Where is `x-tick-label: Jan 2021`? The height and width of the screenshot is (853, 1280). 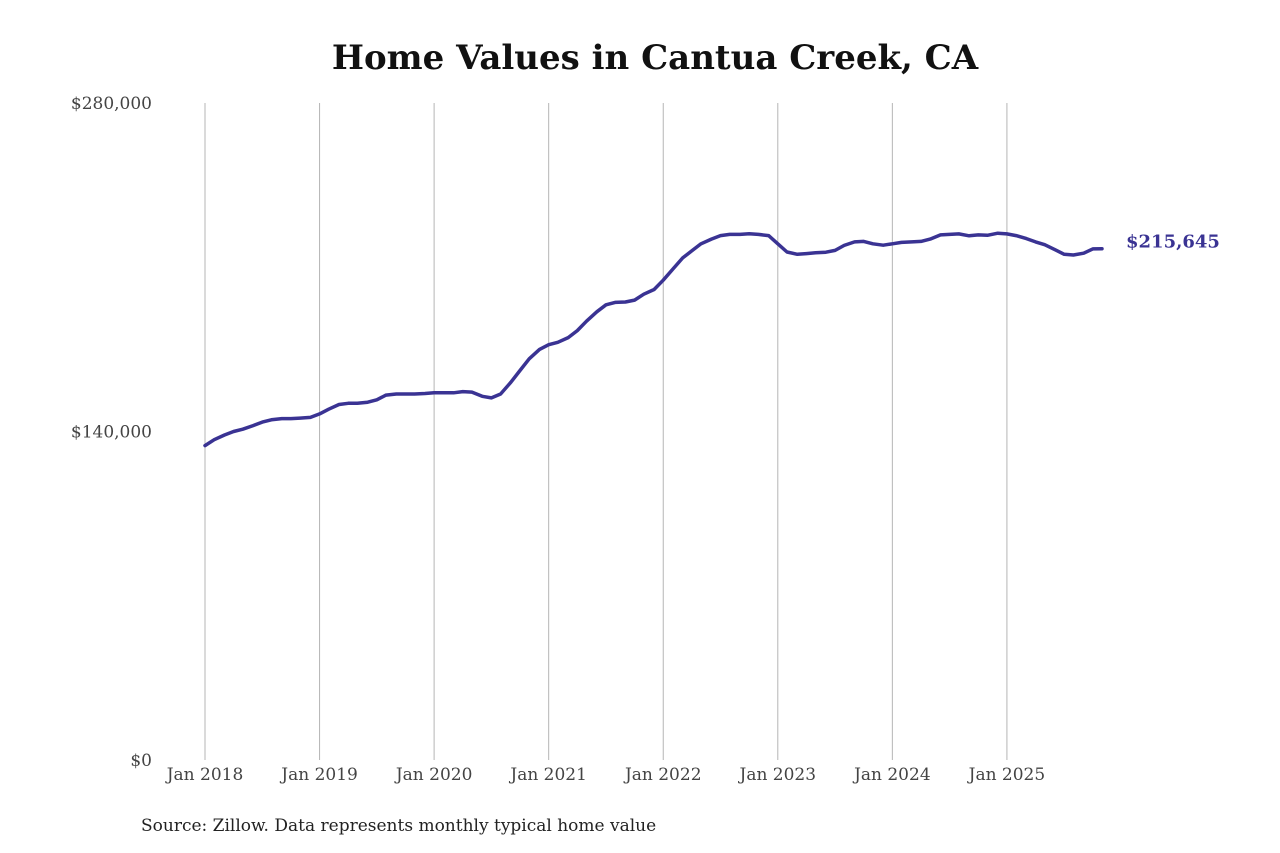 x-tick-label: Jan 2021 is located at coordinates (547, 775).